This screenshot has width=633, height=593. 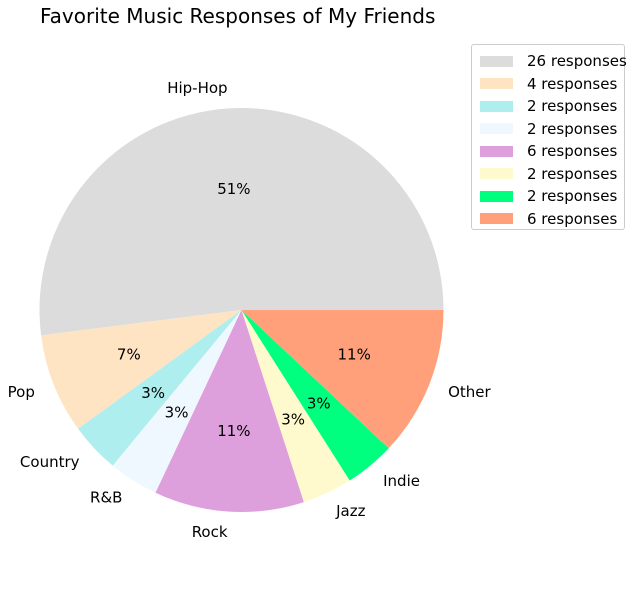 What do you see at coordinates (50, 462) in the screenshot?
I see `slice-label: Country` at bounding box center [50, 462].